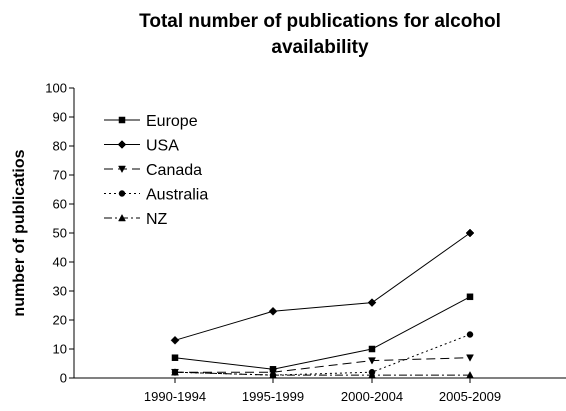 The height and width of the screenshot is (411, 566). I want to click on y-tick-label: 100, so click(56, 88).